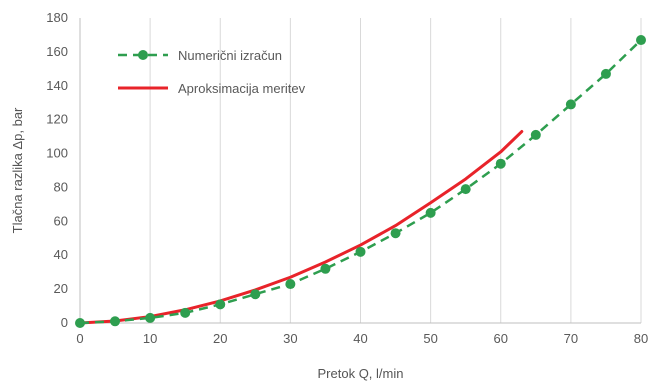 The height and width of the screenshot is (390, 669). I want to click on legend: Numerični izračun Aproksimacija meritev, so click(212, 72).